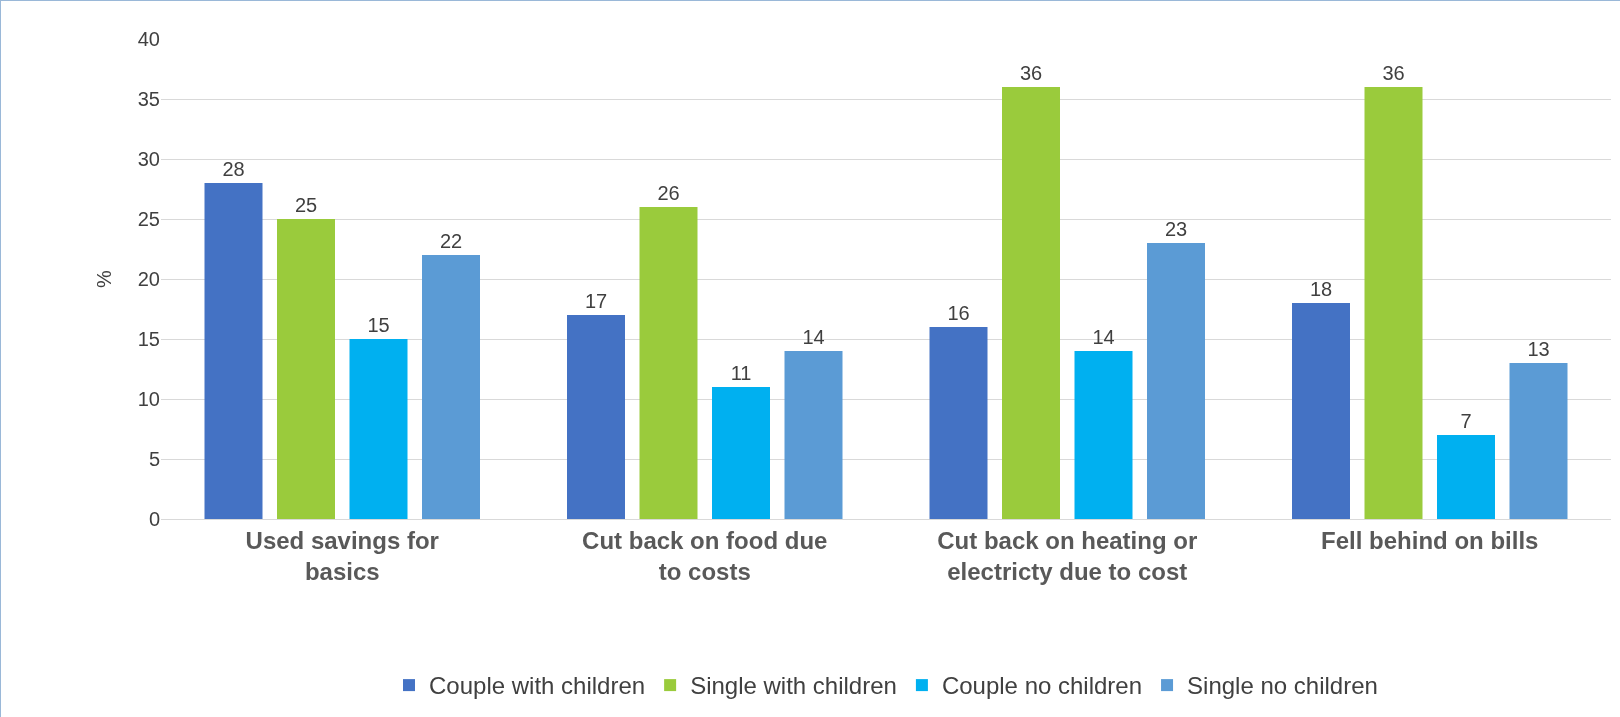 This screenshot has height=717, width=1620. I want to click on y-tick-label: 0, so click(154, 519).